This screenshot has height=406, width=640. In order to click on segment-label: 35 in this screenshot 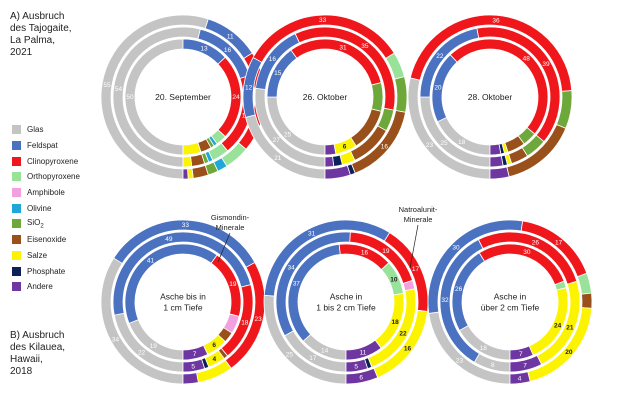, I will do `click(365, 46)`.